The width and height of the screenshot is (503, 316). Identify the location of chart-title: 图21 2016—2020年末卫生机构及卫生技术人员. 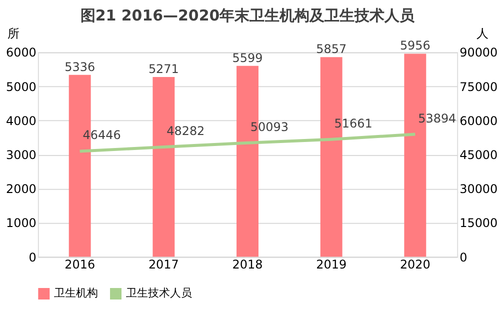
(248, 15).